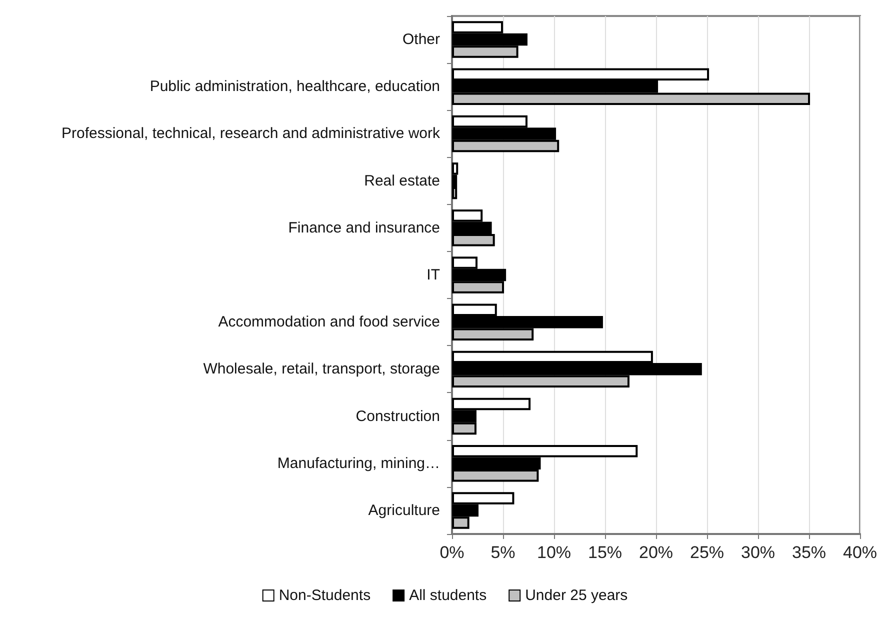 This screenshot has height=622, width=890. I want to click on x-tick-label: 35%, so click(809, 552).